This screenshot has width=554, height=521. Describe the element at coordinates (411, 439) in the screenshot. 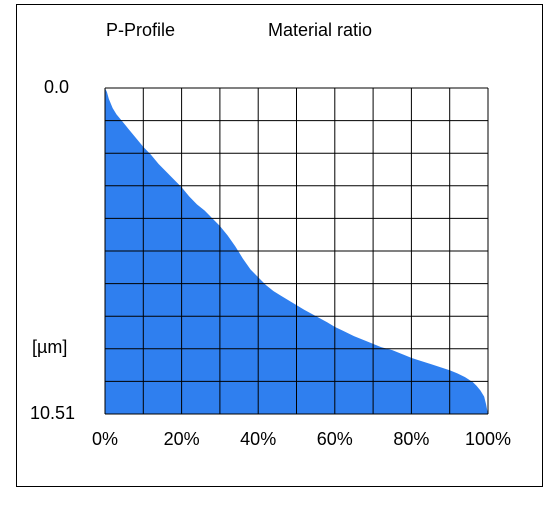

I see `x-tick-label: 80%` at that location.